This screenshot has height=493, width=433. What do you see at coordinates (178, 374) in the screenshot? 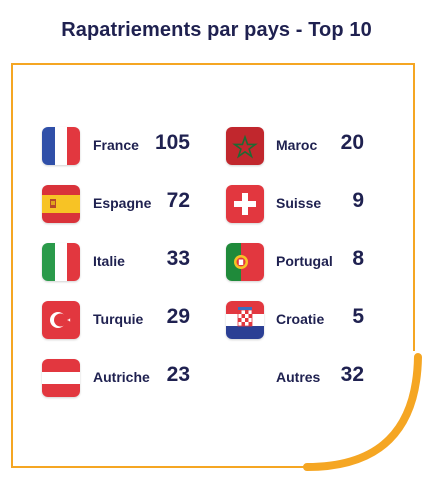
I see `value-label: 23` at bounding box center [178, 374].